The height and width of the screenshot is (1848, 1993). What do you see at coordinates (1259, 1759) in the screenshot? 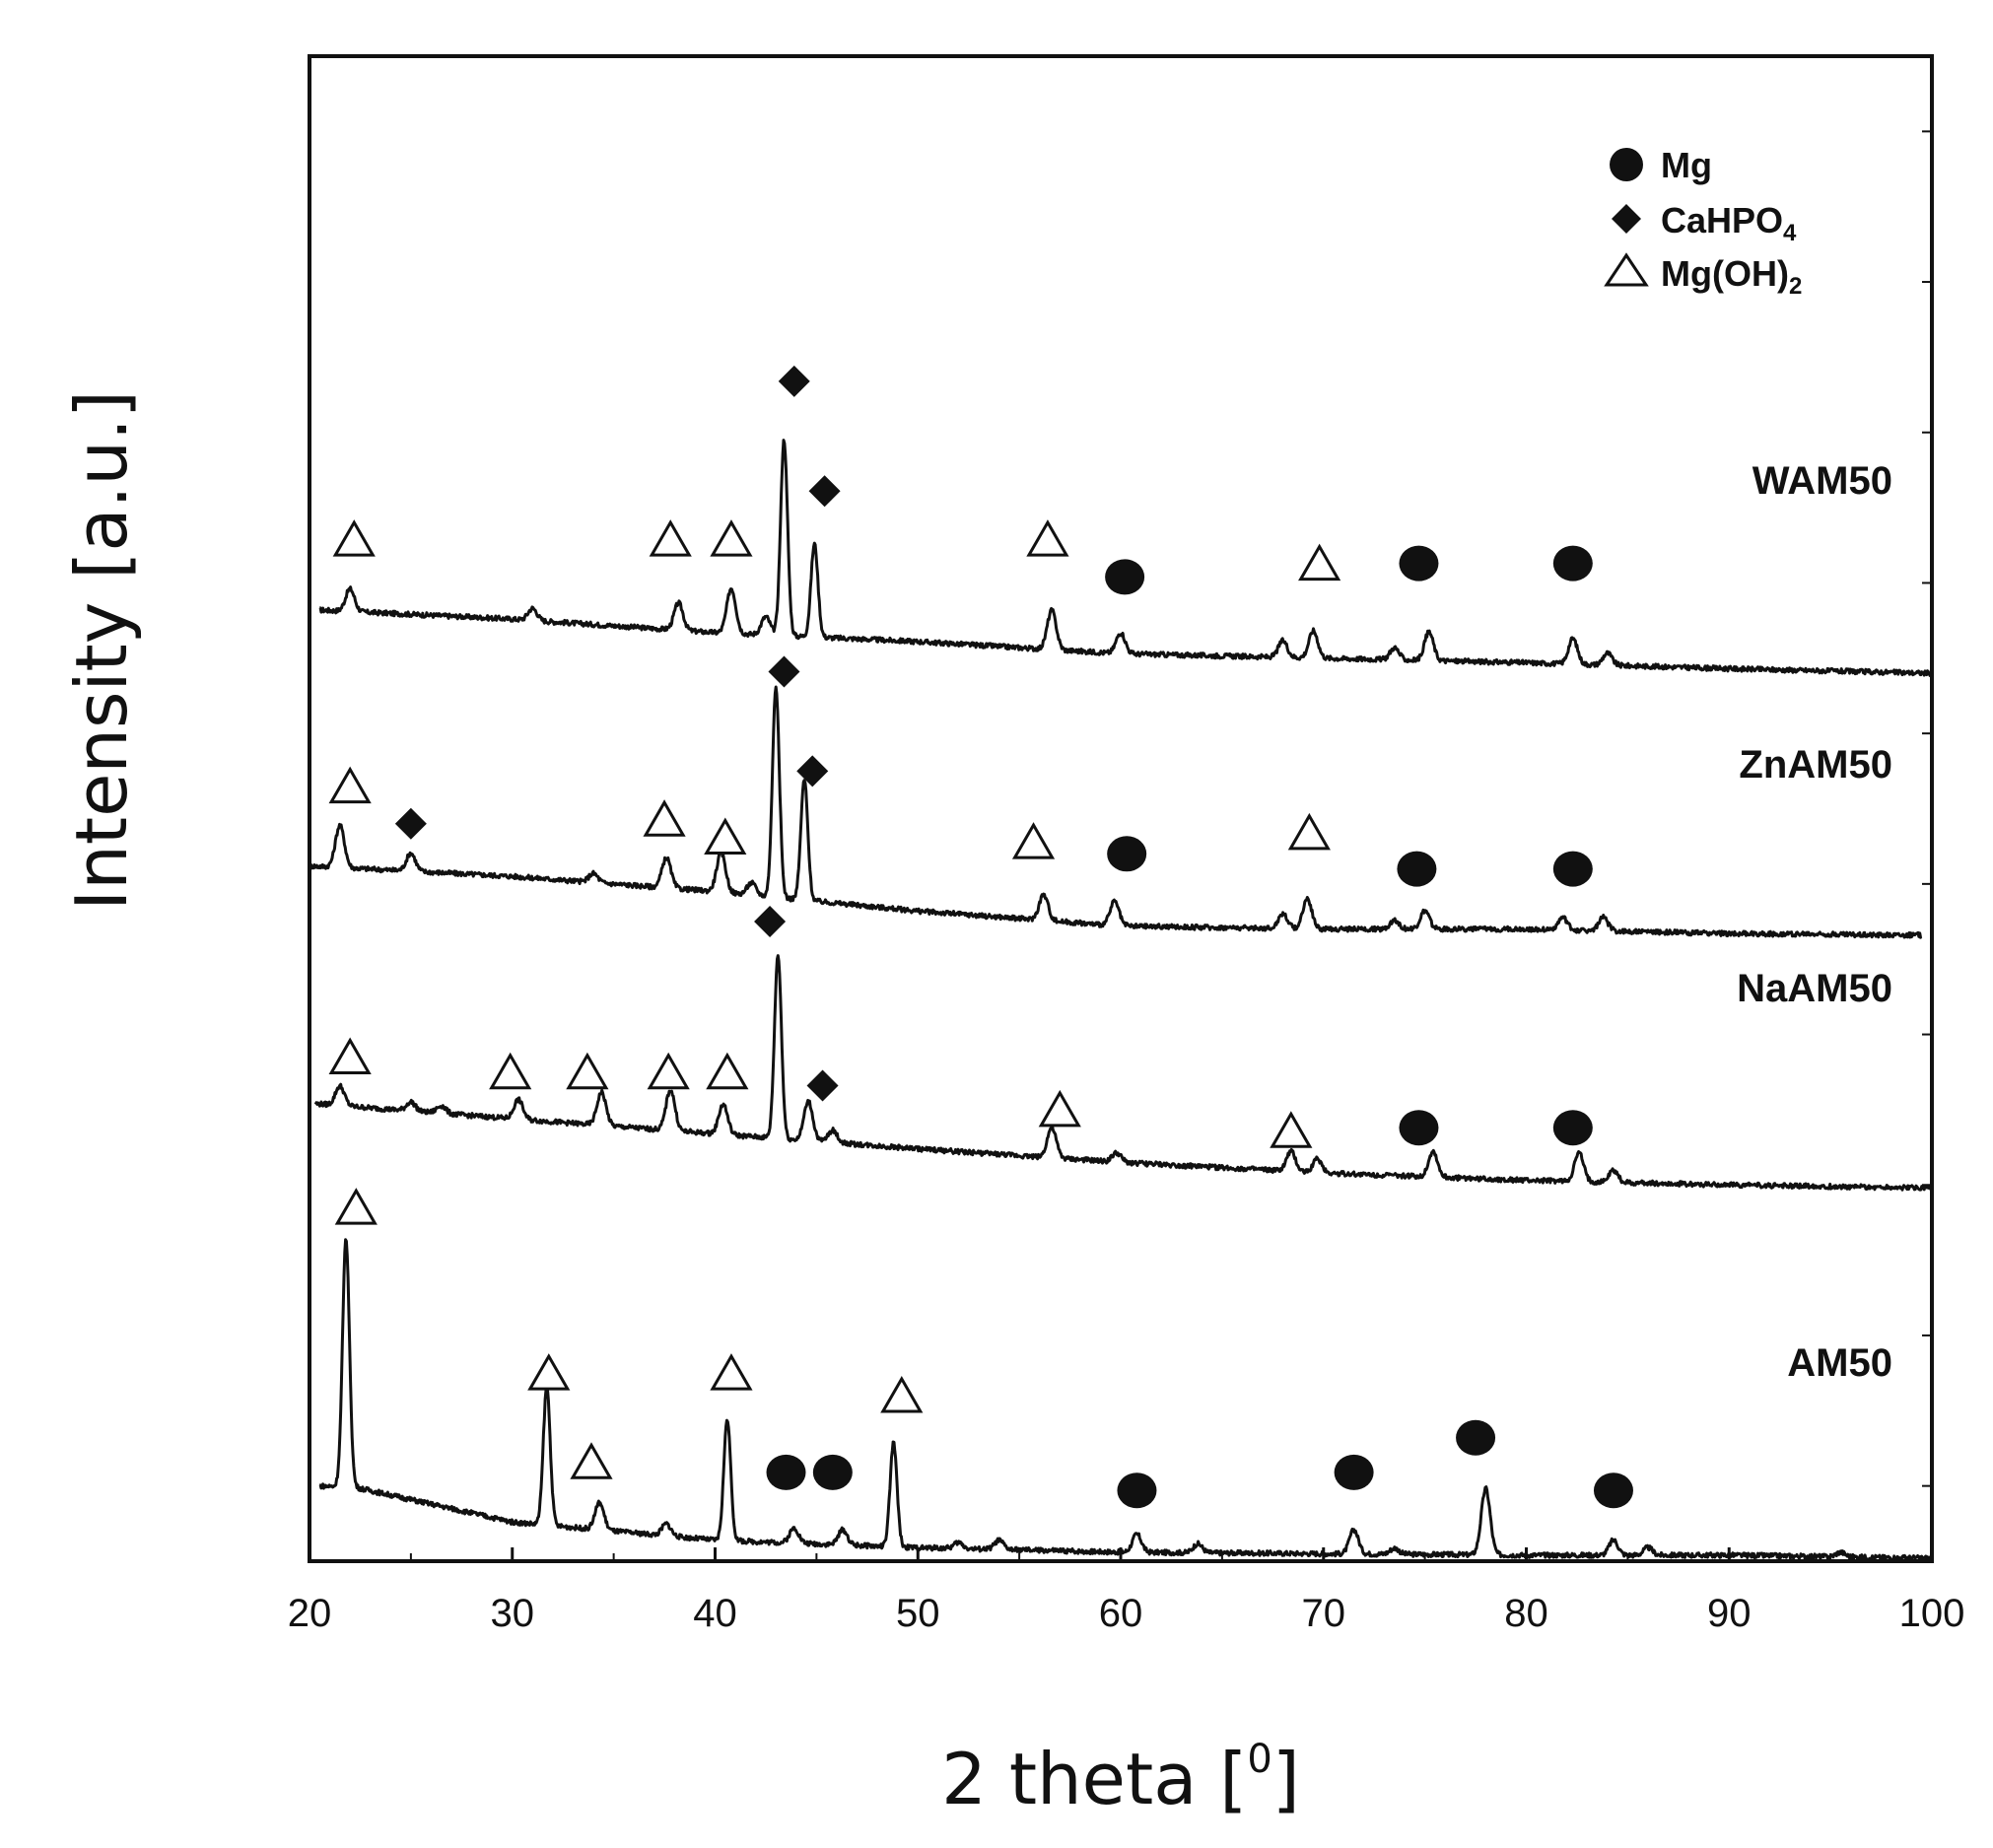
I see `x-axis-title-superscript: 0` at bounding box center [1259, 1759].